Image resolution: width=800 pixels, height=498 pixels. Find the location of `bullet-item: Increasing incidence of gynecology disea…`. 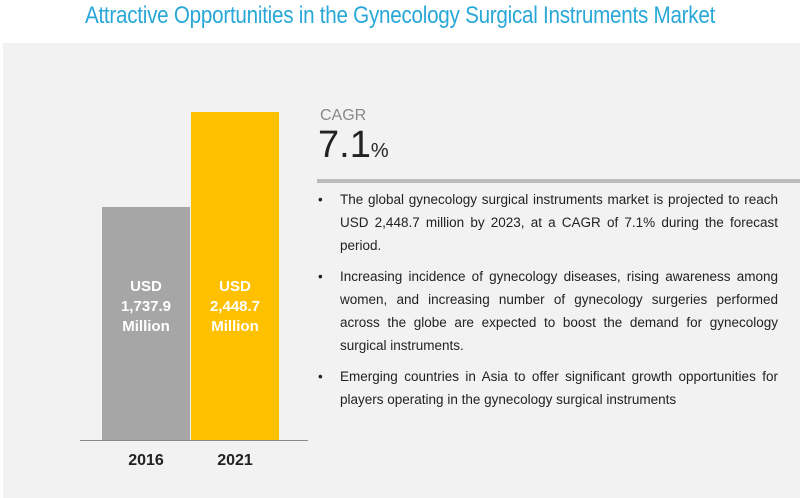

bullet-item: Increasing incidence of gynecology disea… is located at coordinates (548, 311).